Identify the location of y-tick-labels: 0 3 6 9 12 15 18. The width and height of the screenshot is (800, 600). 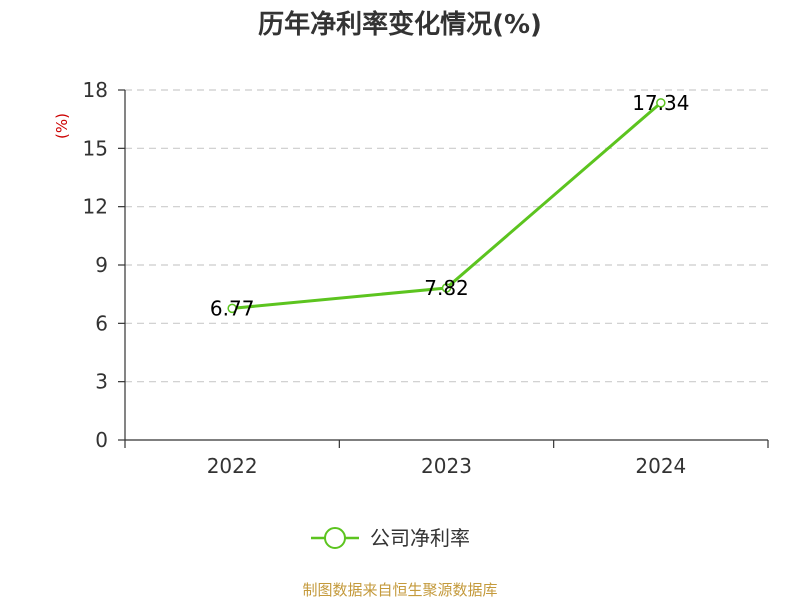
(95, 265).